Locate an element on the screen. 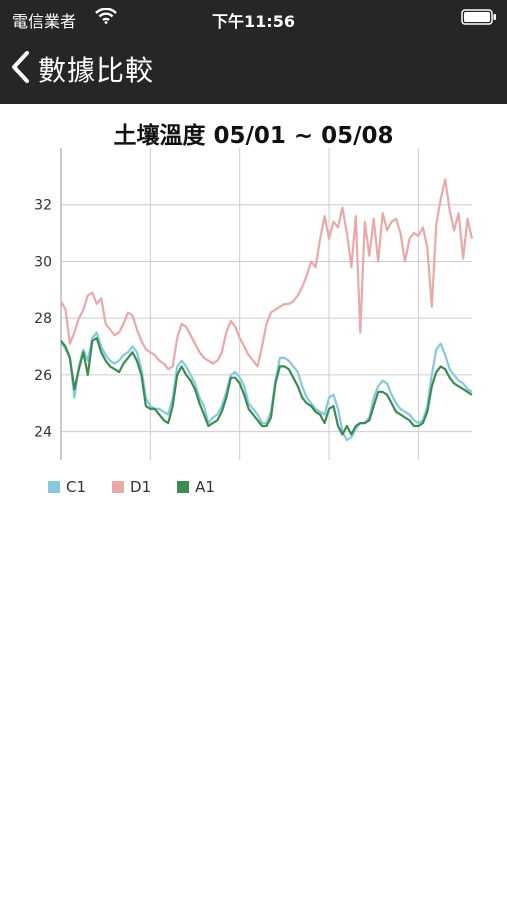 The width and height of the screenshot is (507, 900). status-bar: 電信業者 下午11:56 is located at coordinates (253, 18).